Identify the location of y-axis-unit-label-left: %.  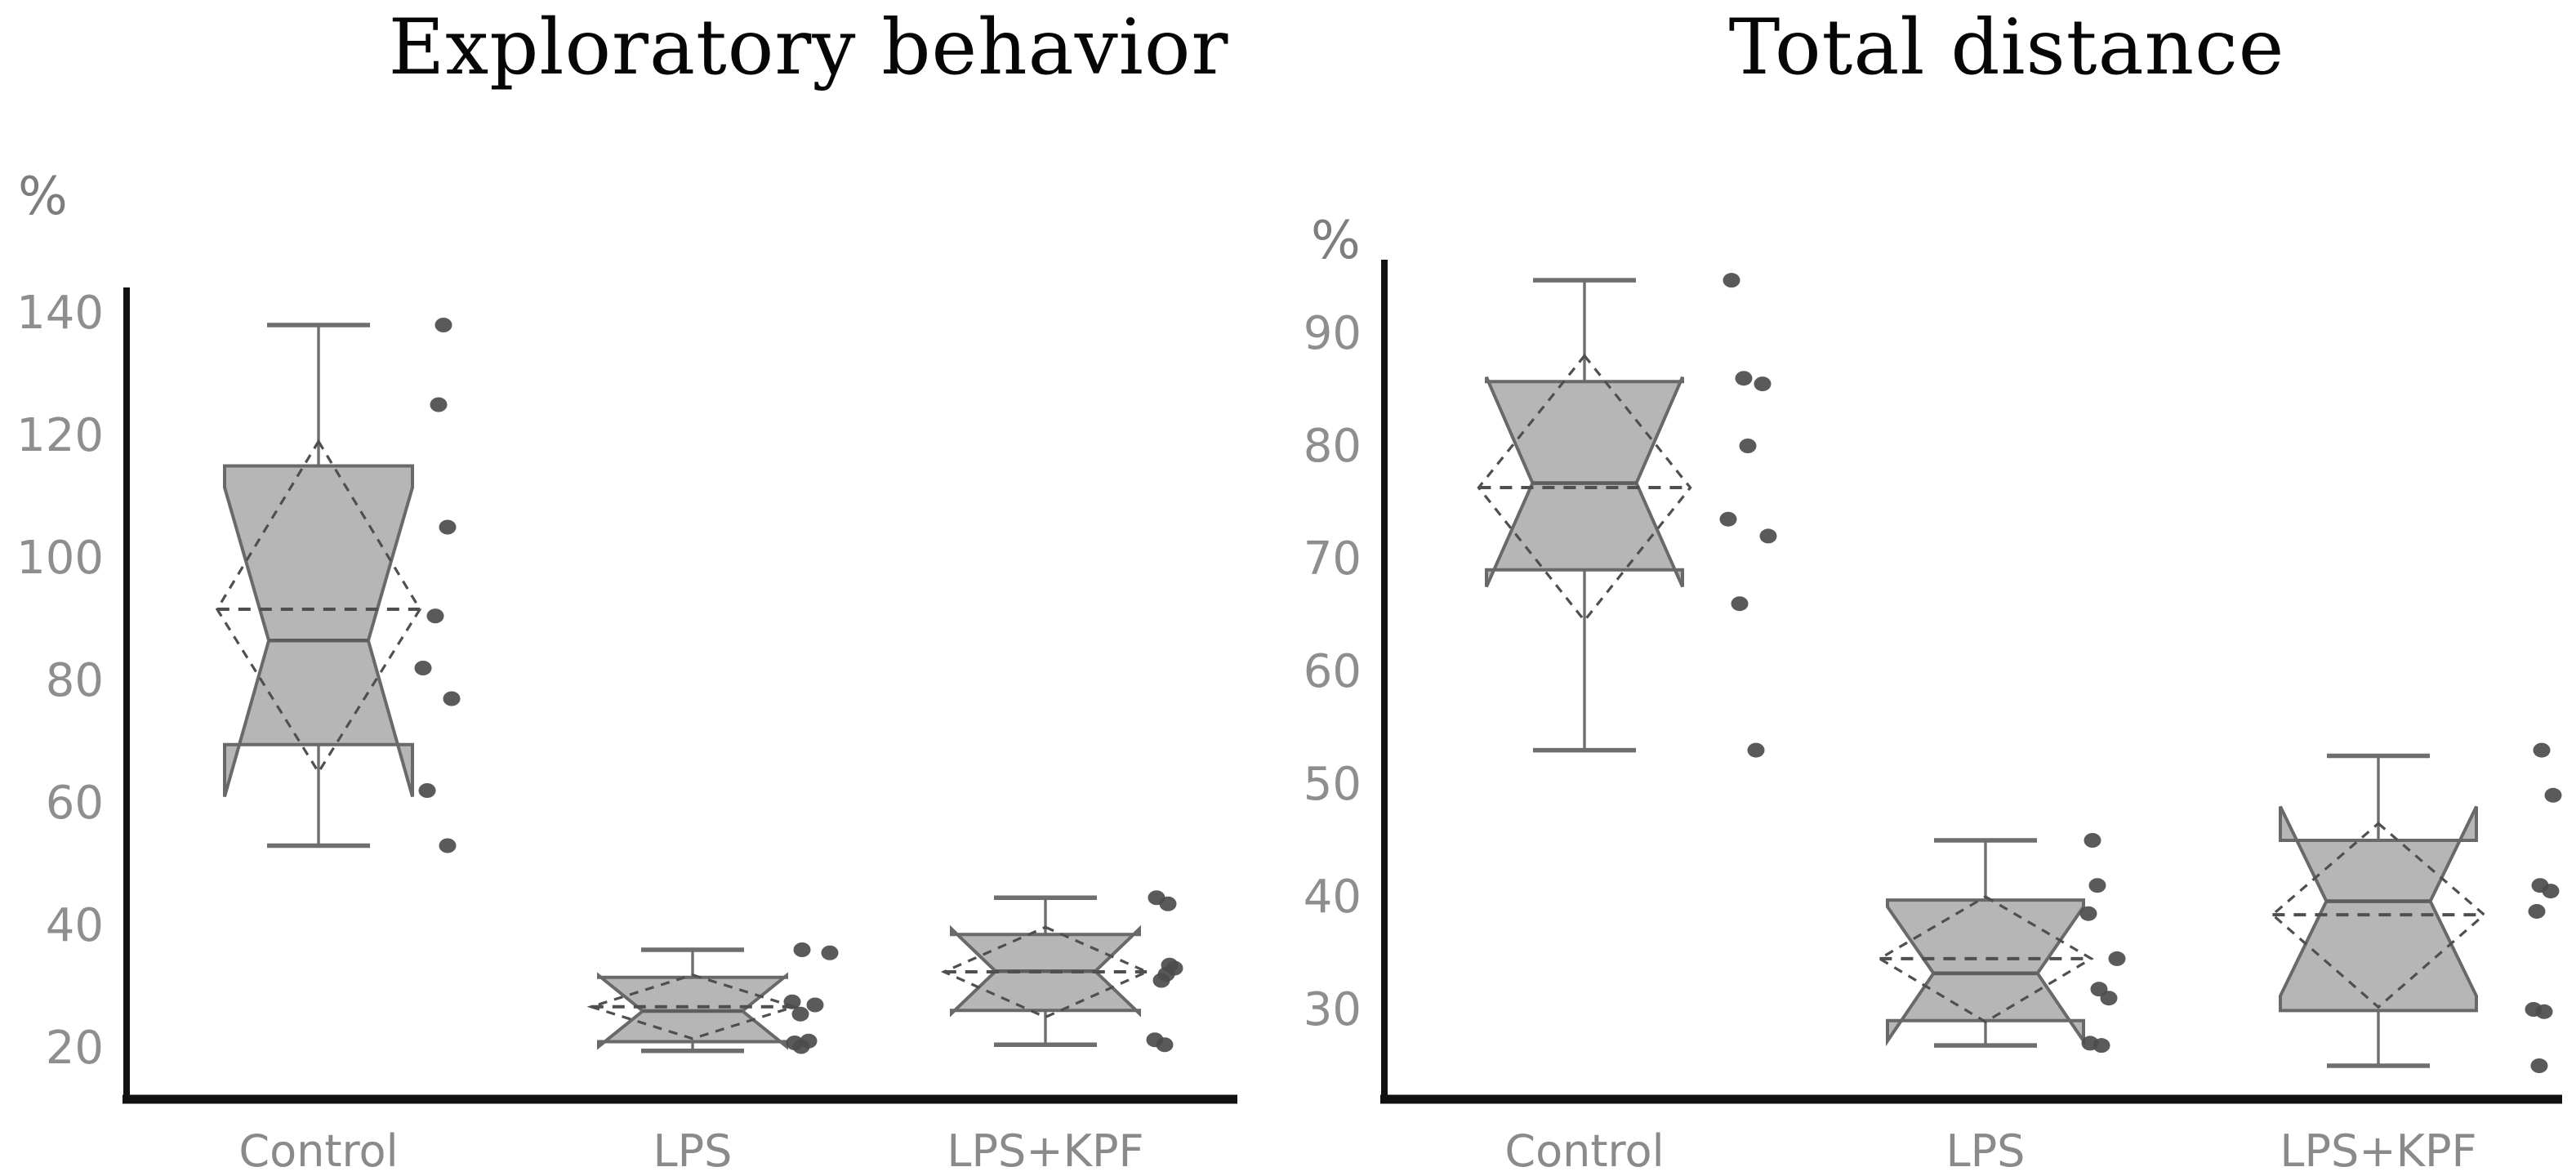
(43, 197).